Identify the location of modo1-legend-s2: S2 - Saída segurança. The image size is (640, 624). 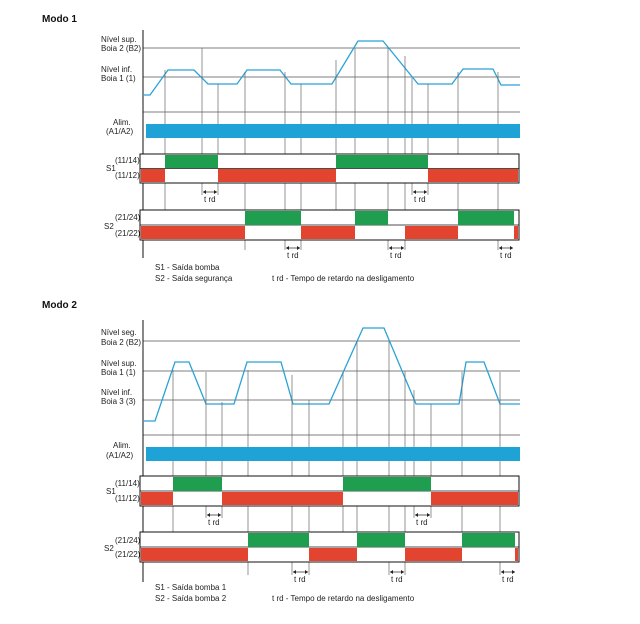
(194, 278).